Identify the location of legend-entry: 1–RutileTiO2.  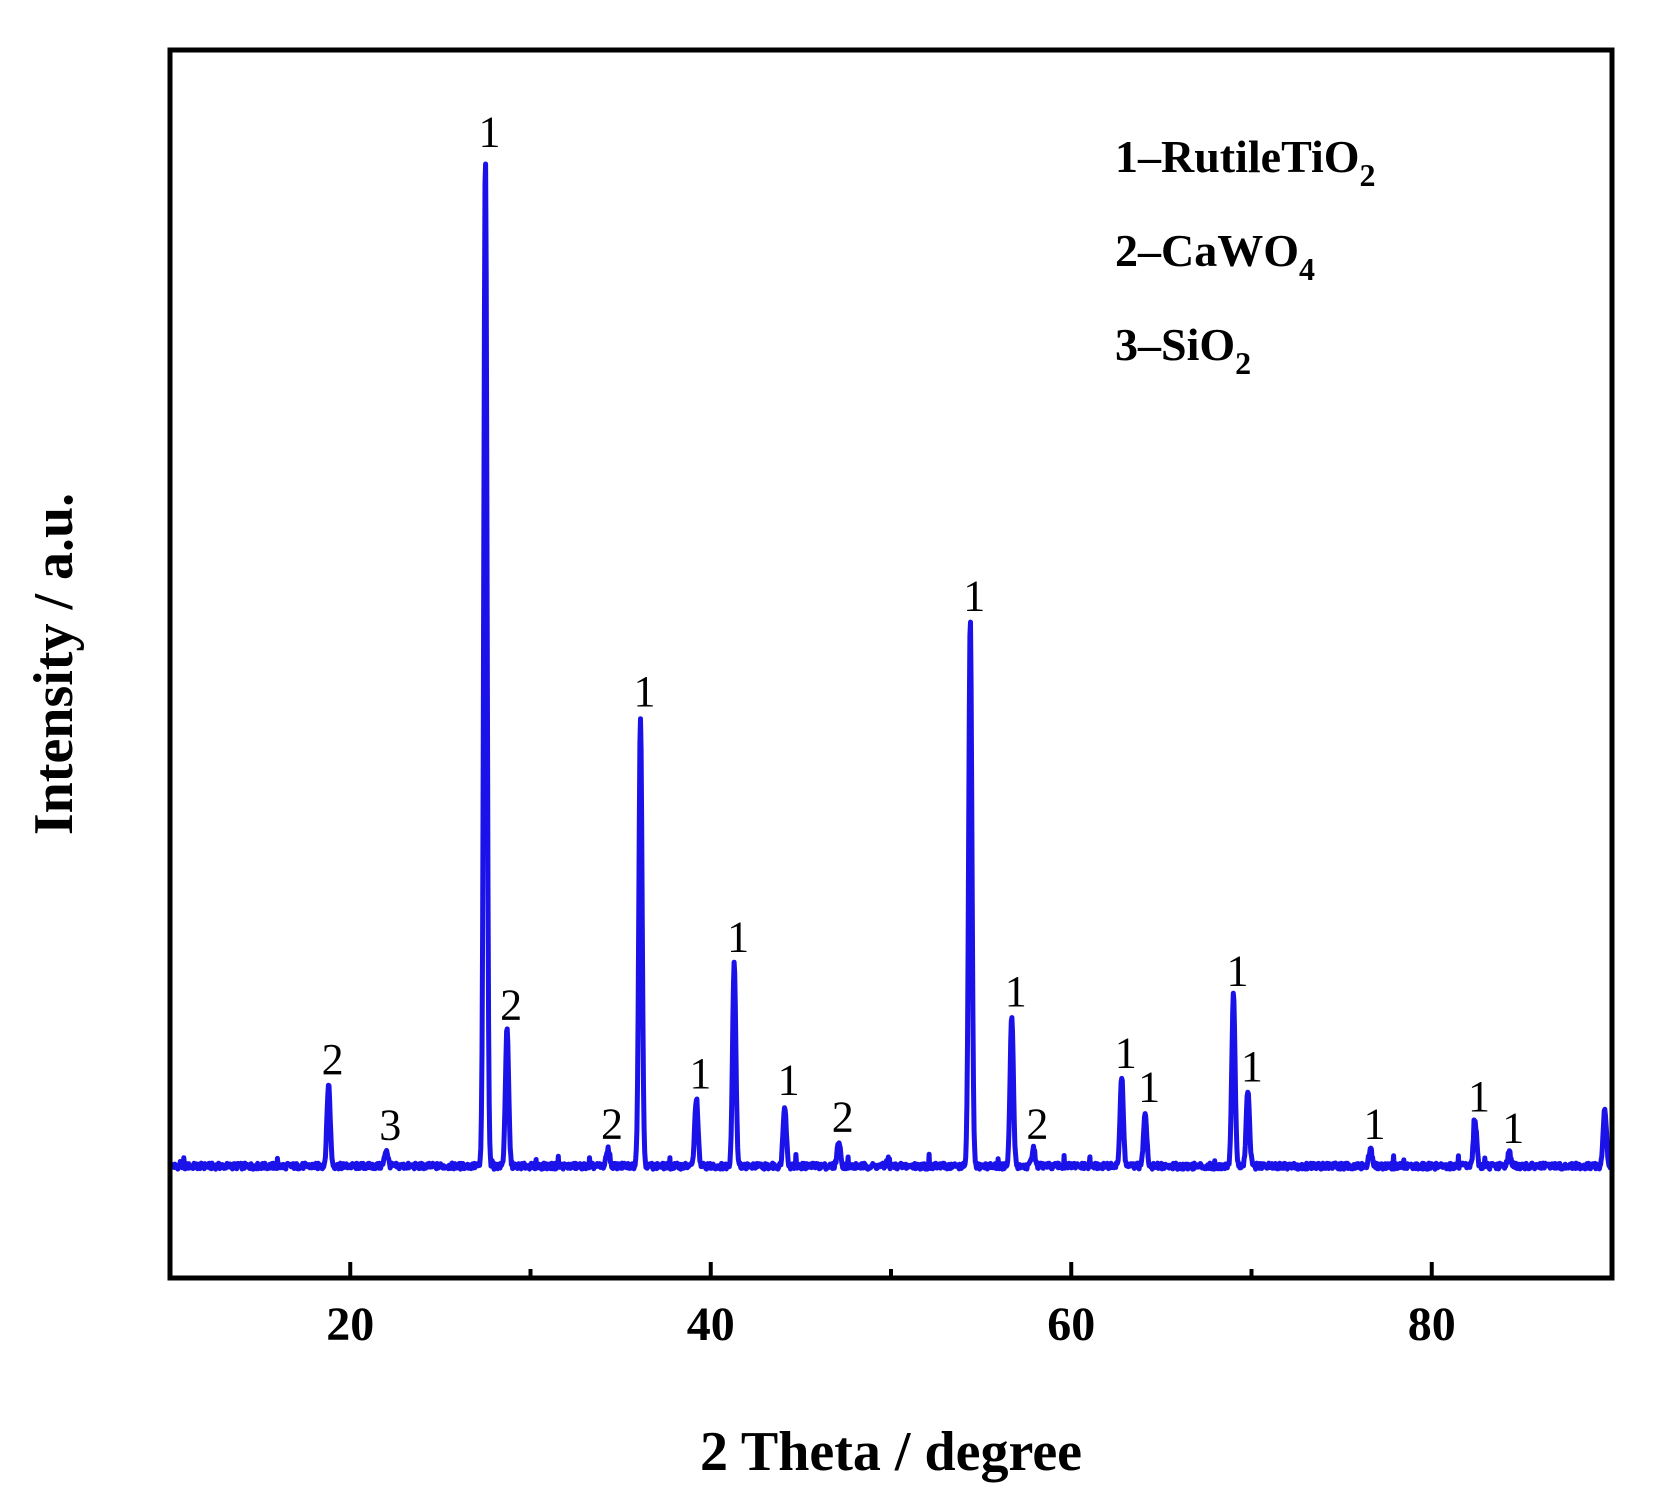
(1245, 162).